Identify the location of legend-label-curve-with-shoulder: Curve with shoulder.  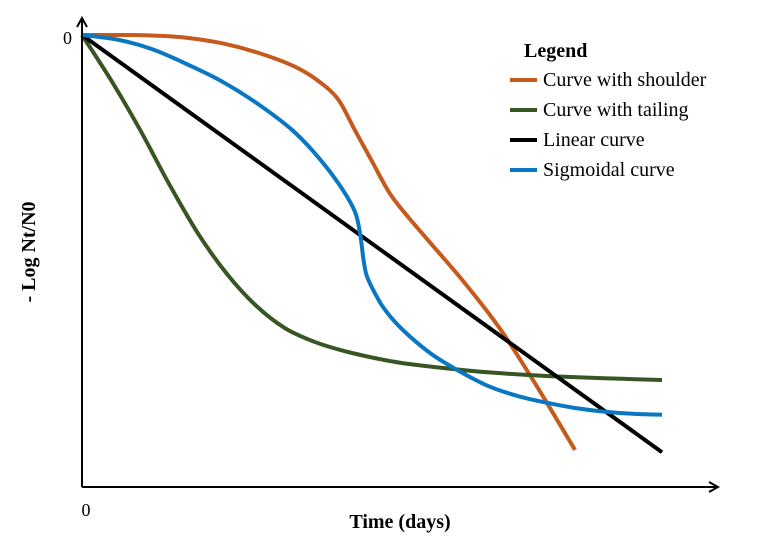
(625, 80).